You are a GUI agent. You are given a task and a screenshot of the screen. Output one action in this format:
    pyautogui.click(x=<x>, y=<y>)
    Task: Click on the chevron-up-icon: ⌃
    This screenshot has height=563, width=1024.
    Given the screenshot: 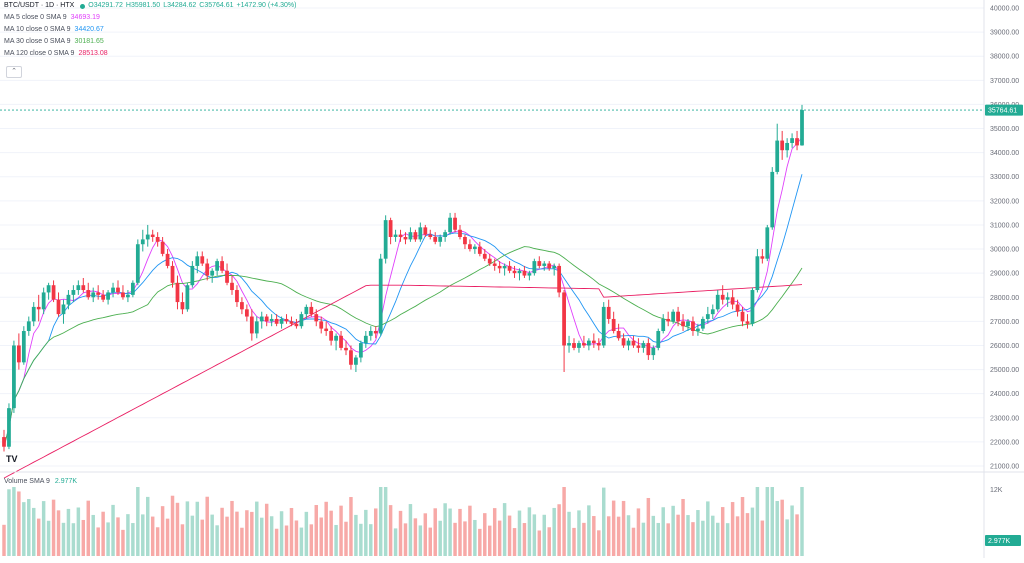 What is the action you would take?
    pyautogui.click(x=14, y=72)
    